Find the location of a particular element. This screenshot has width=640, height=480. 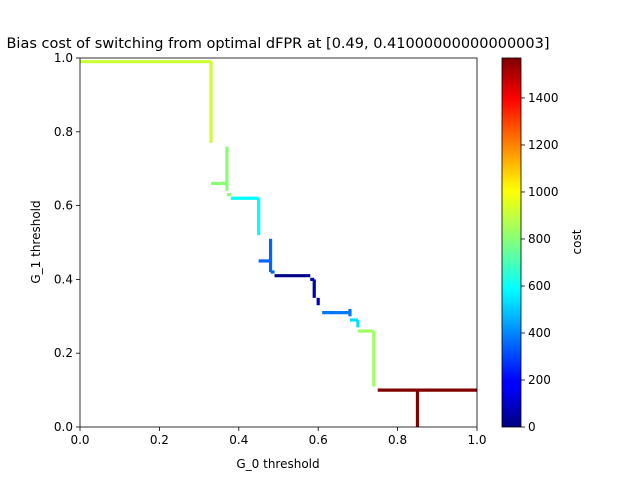

y-tick-label: 1.0 is located at coordinates (63, 58).